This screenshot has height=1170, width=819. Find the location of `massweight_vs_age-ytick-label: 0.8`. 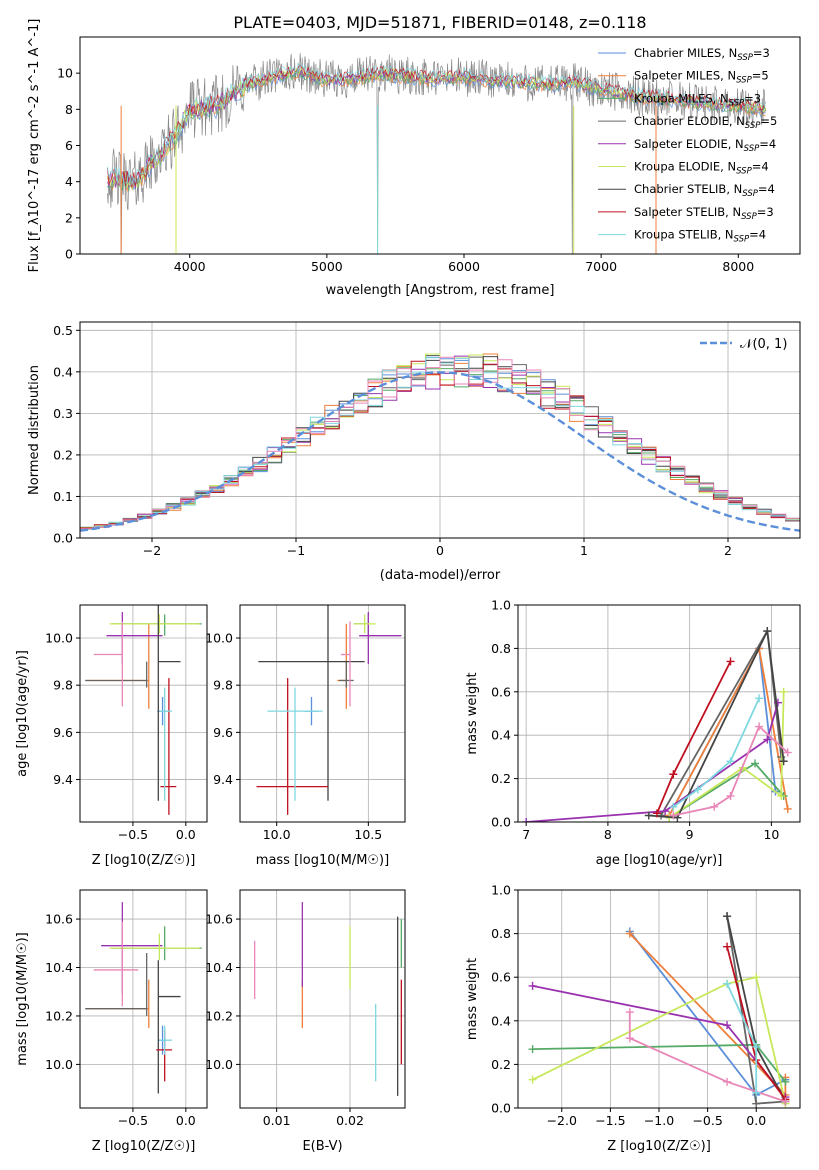

massweight_vs_age-ytick-label: 0.8 is located at coordinates (501, 648).